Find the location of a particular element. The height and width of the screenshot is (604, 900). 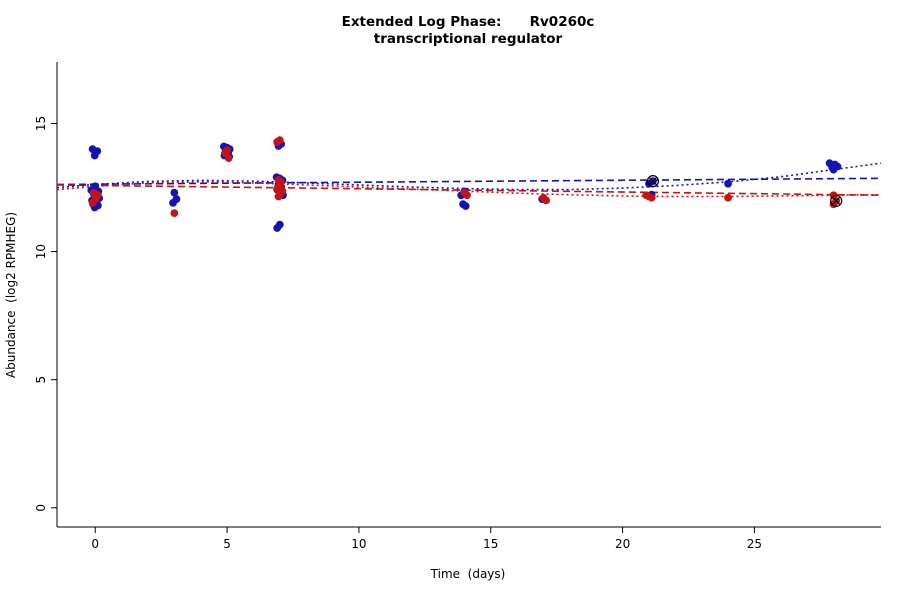

chart-title: Extended Log Phase: Rv0260c is located at coordinates (468, 22).